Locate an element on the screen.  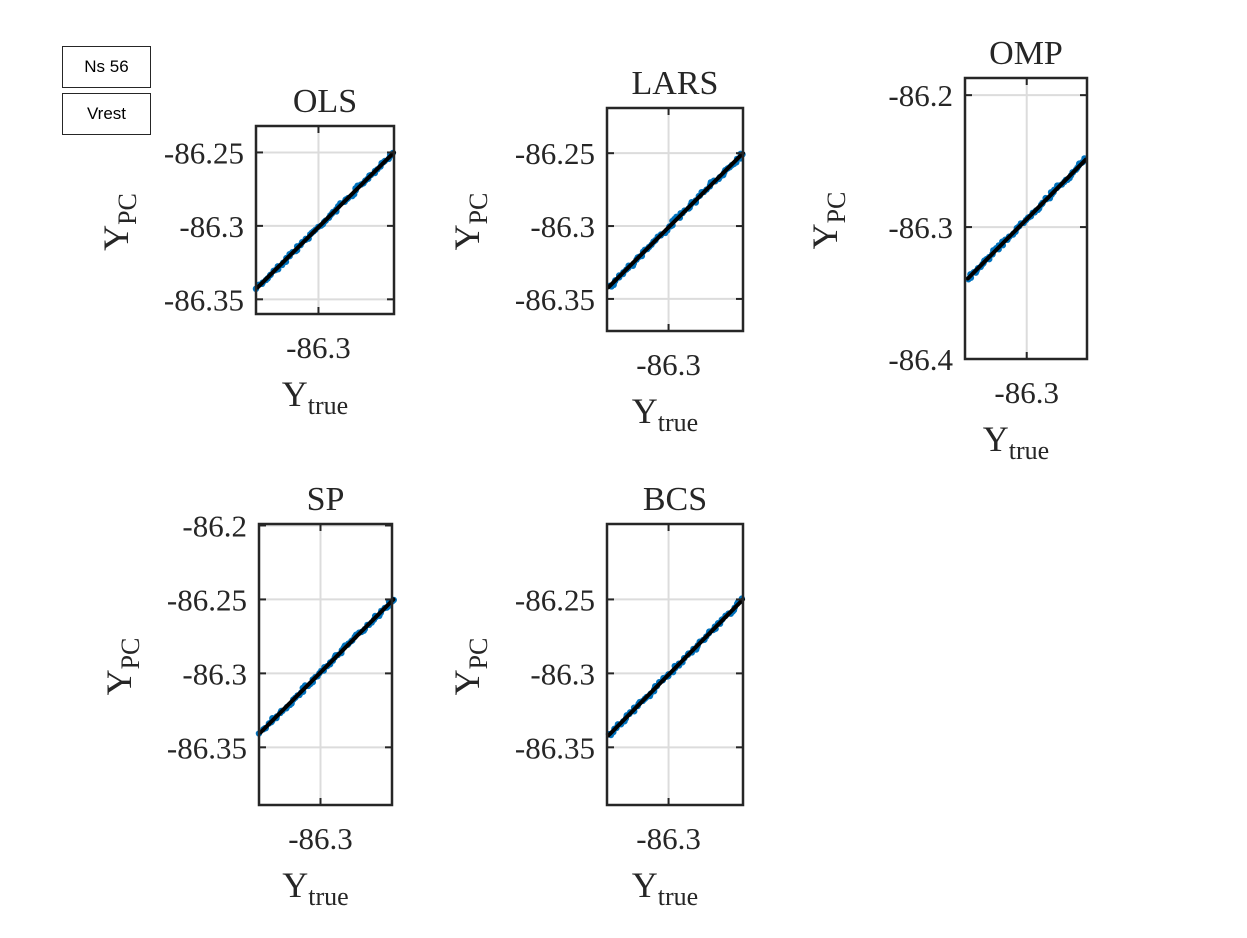
vrest-label-box: Vrest is located at coordinates (106, 114).